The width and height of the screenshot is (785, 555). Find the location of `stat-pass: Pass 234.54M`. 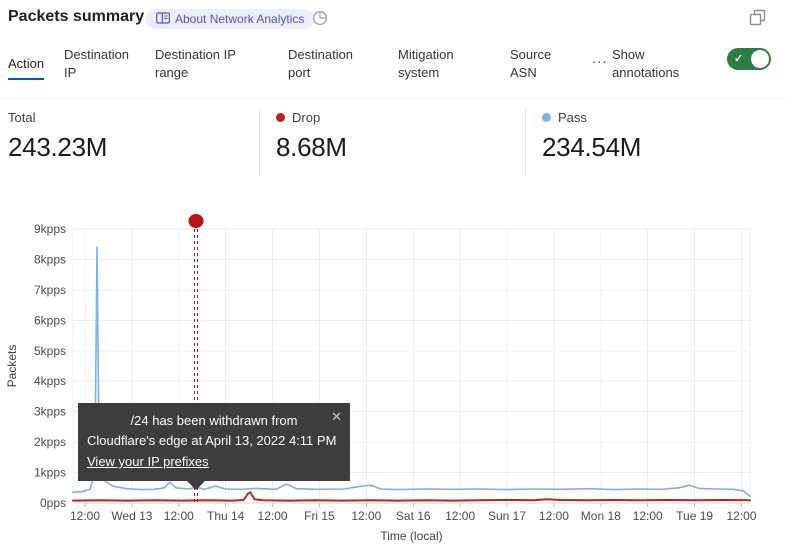

stat-pass: Pass 234.54M is located at coordinates (591, 136).